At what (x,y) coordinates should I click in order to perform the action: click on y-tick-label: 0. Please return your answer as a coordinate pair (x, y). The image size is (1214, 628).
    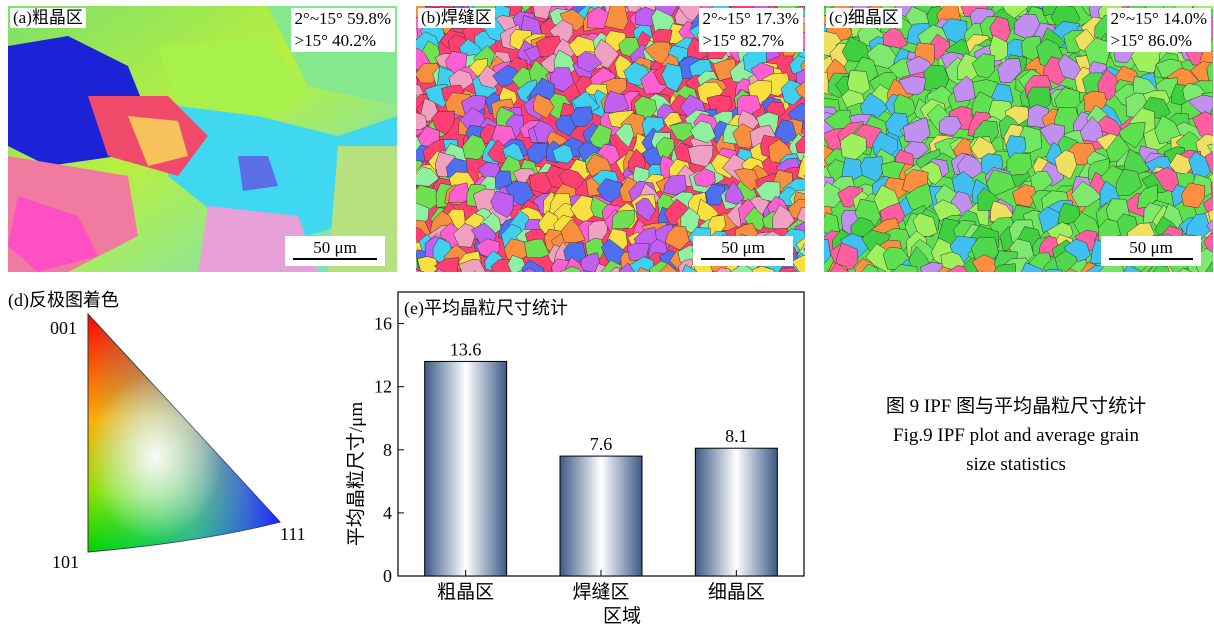
    Looking at the image, I should click on (387, 576).